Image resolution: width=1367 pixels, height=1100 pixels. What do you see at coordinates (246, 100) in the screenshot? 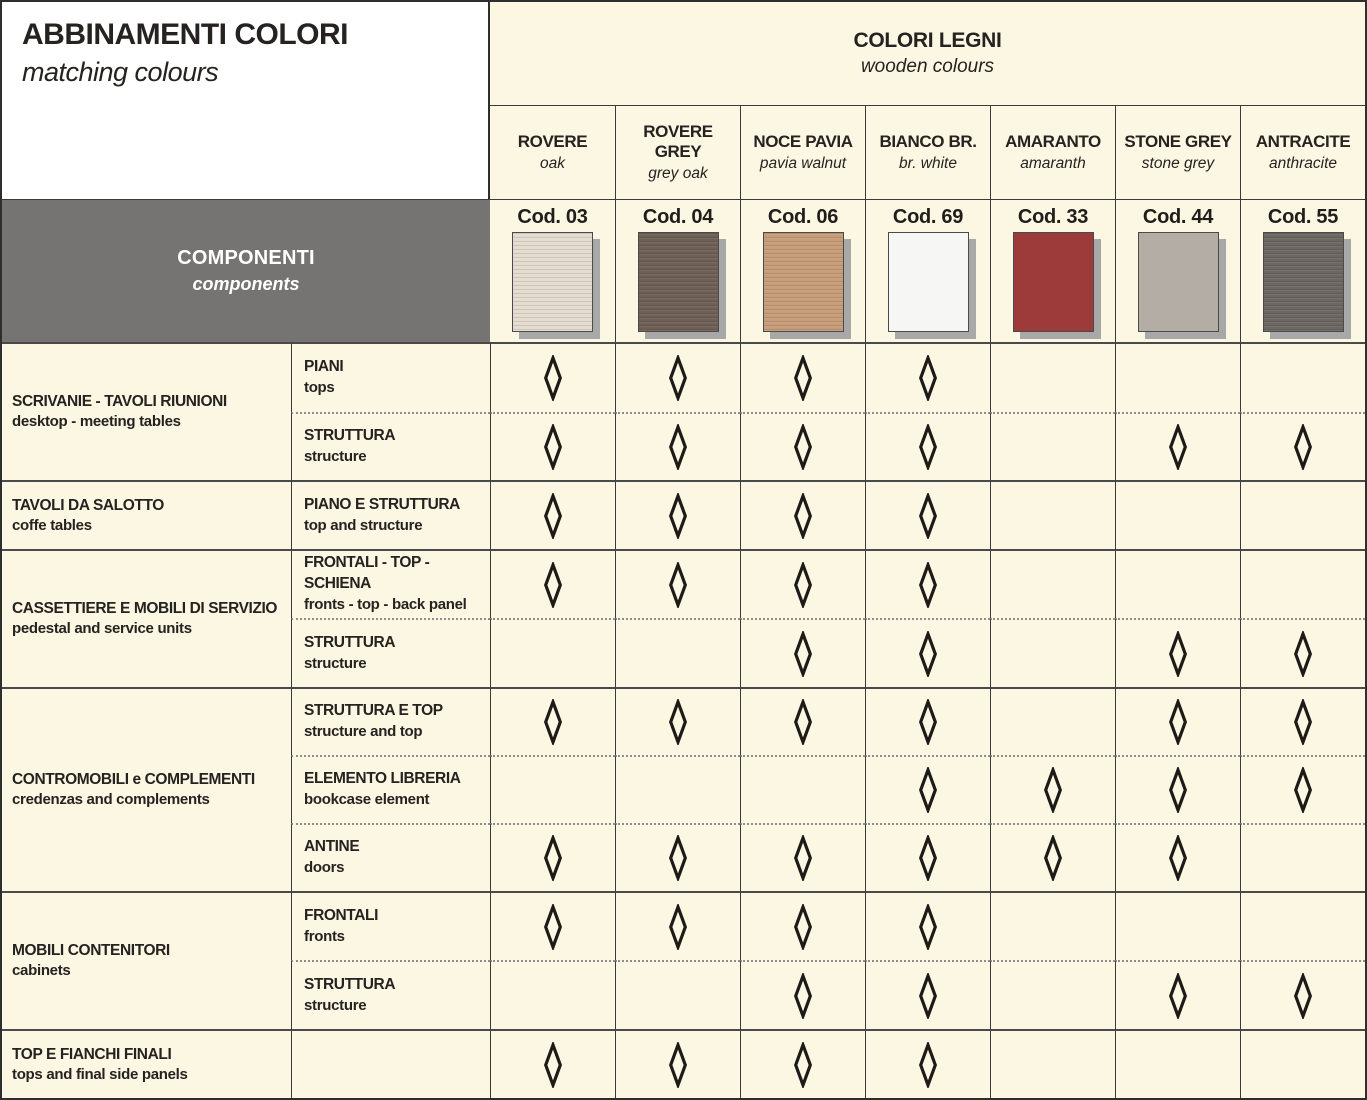
I see `page-title-cell: ABBINAMENTI COLORI matching colours` at bounding box center [246, 100].